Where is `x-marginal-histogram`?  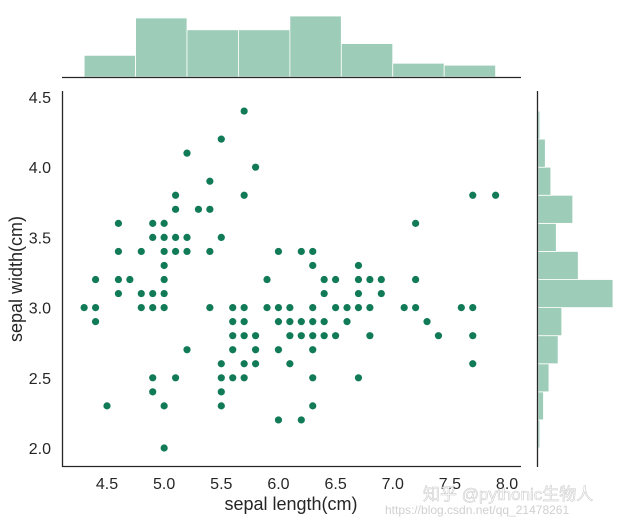
x-marginal-histogram is located at coordinates (290, 46).